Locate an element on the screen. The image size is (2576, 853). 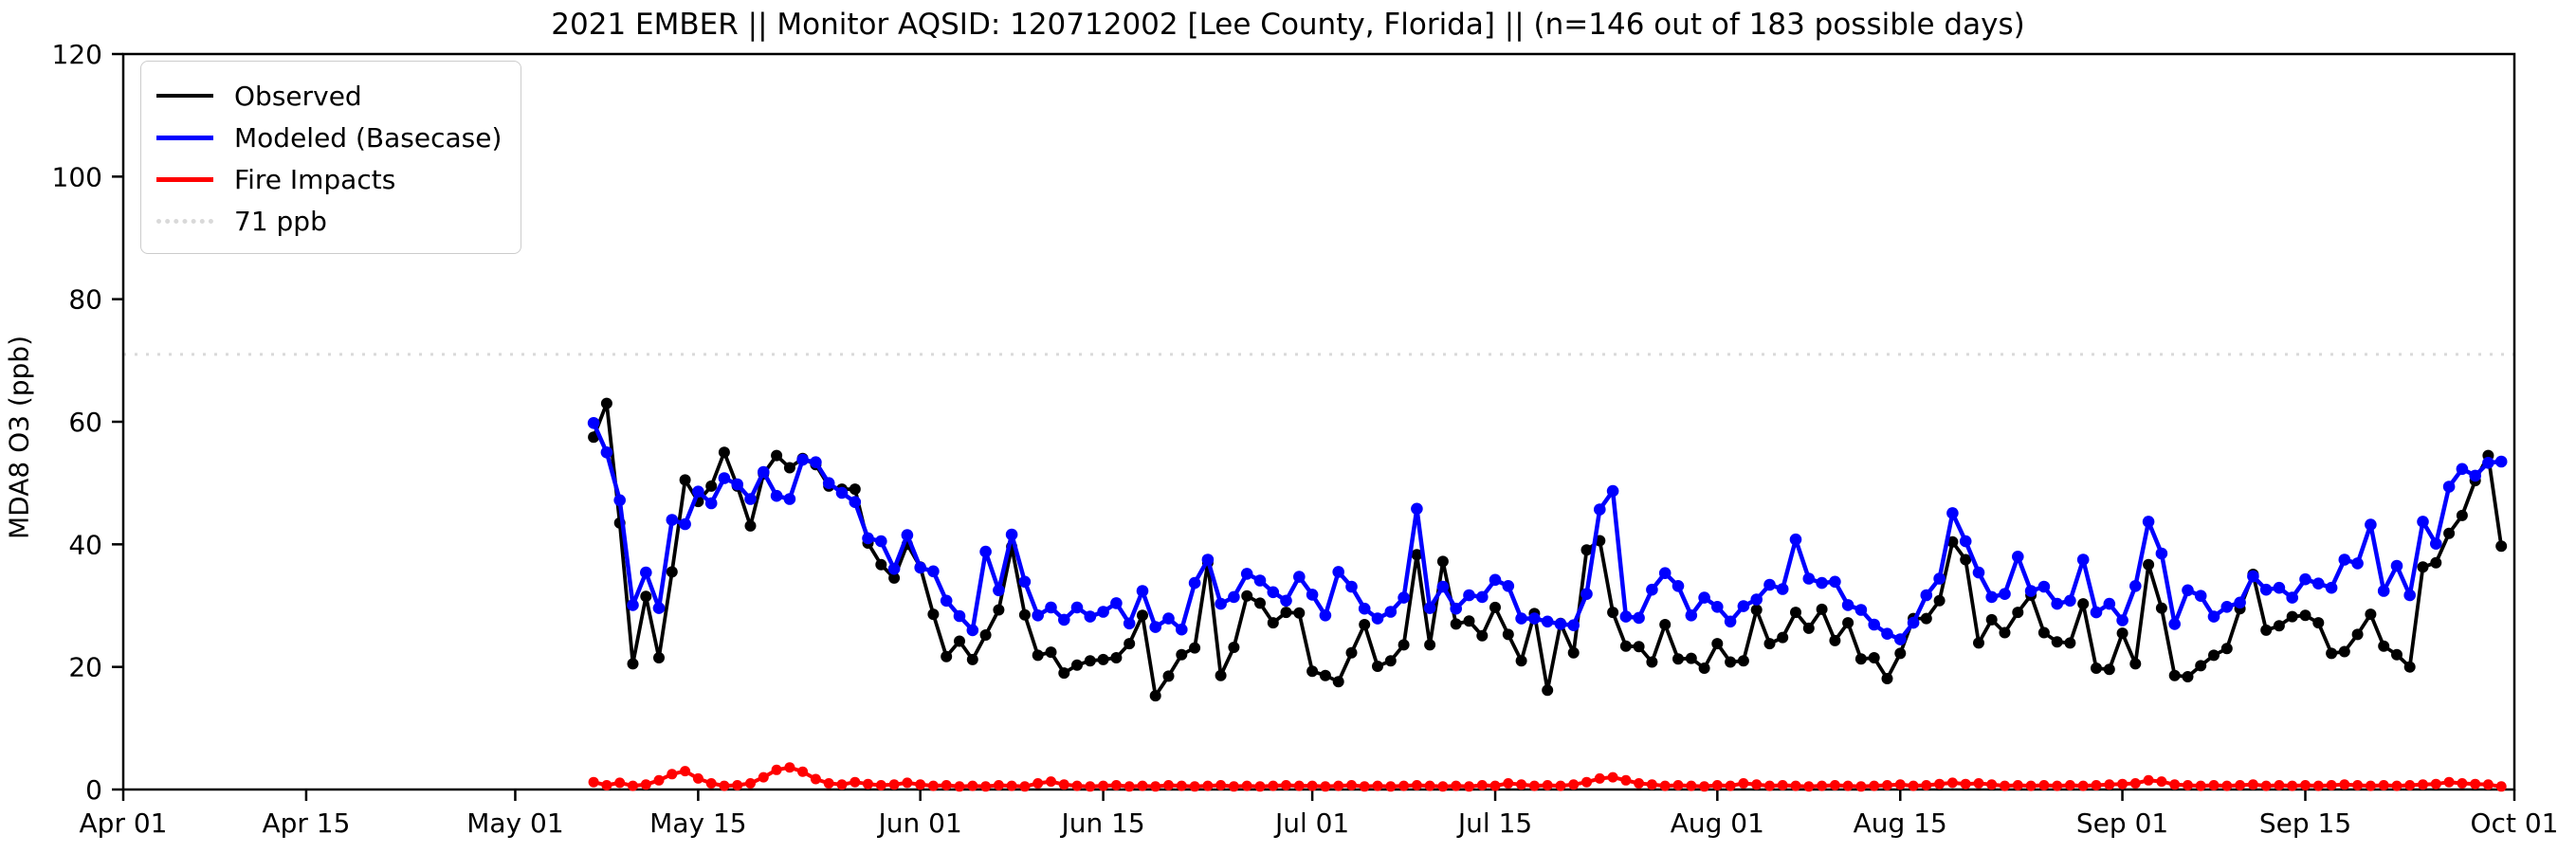
legend-label-modeled: Modeled (Basecase) is located at coordinates (368, 137).